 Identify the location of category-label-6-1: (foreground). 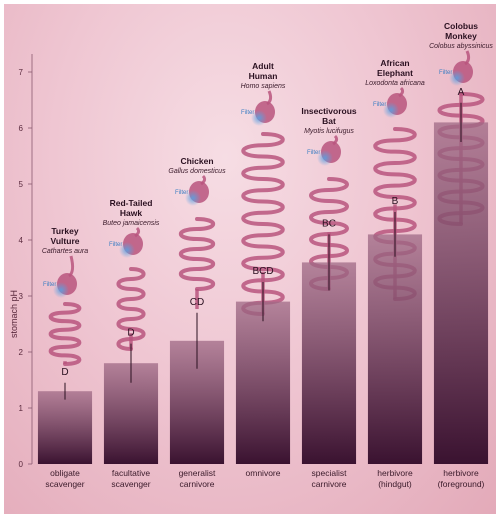
(461, 484).